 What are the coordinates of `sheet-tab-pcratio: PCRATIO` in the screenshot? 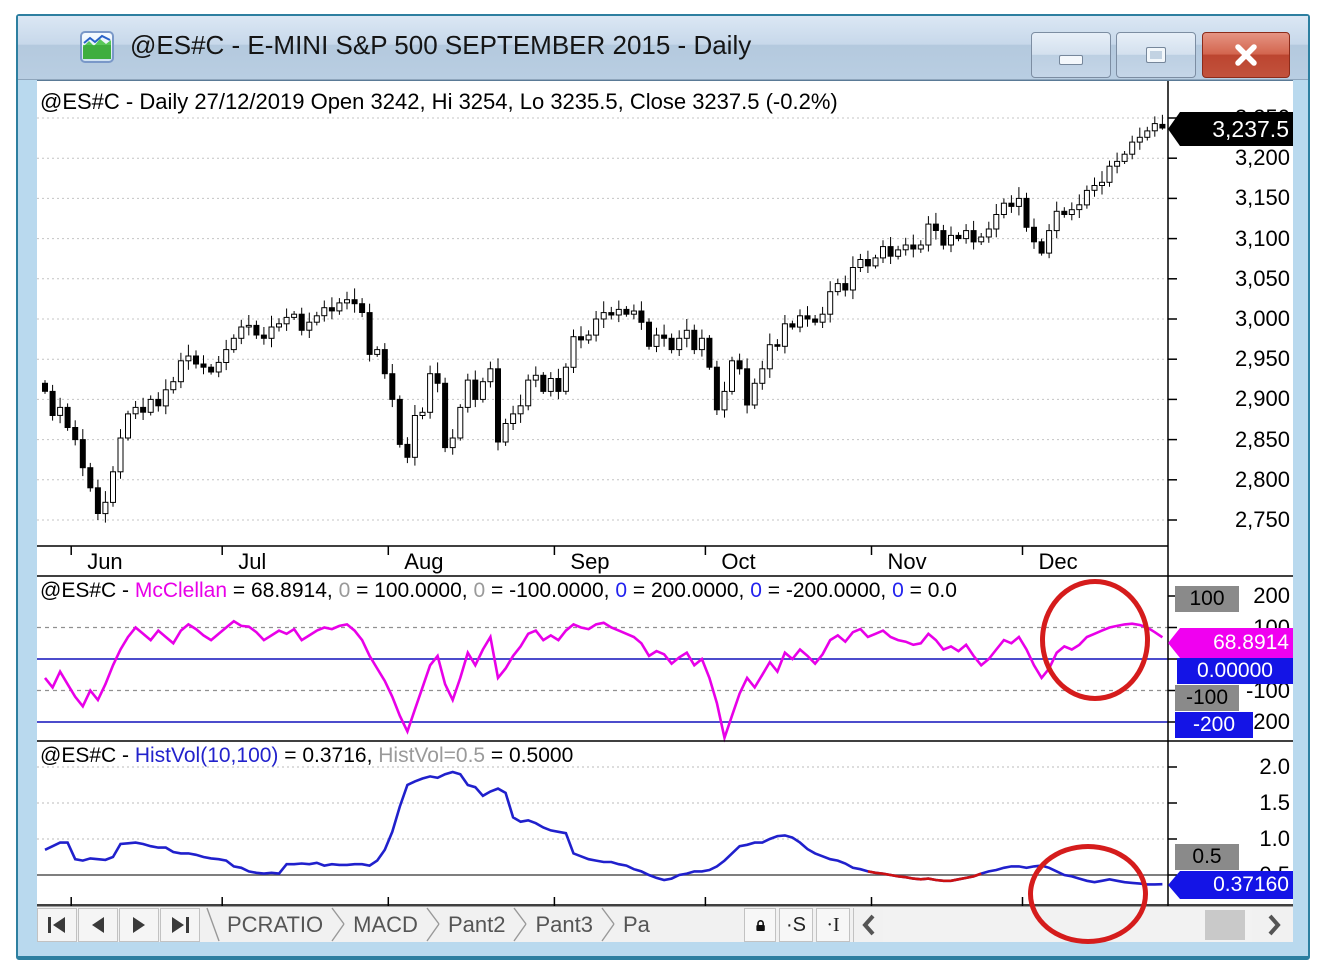 It's located at (275, 924).